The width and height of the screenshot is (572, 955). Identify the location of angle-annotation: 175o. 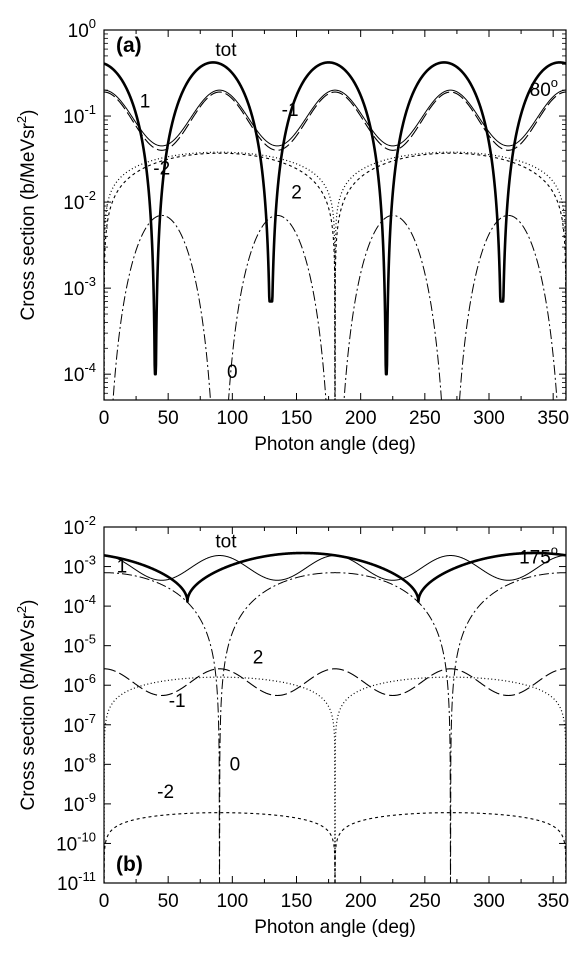
(538, 555).